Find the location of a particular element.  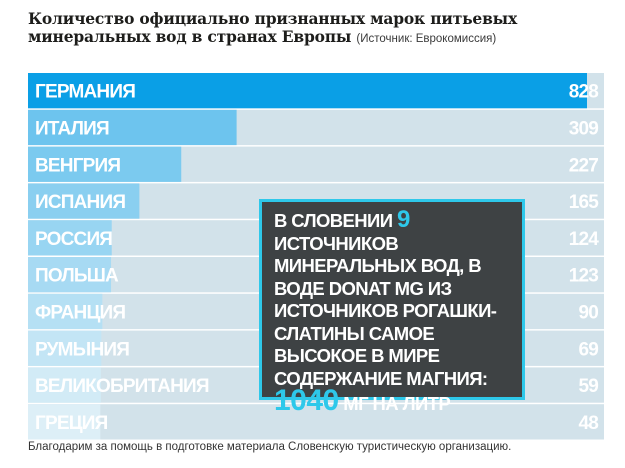

value-label: 90 is located at coordinates (588, 312).